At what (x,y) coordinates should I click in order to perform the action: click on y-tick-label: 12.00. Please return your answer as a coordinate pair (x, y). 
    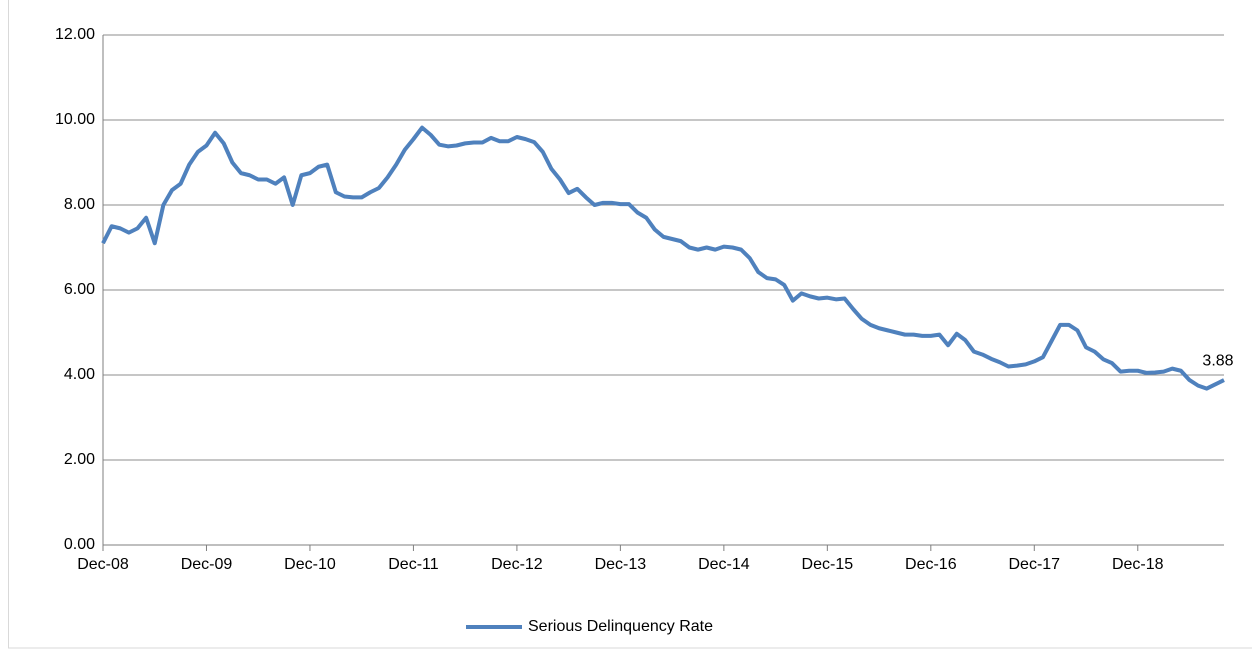
    Looking at the image, I should click on (75, 34).